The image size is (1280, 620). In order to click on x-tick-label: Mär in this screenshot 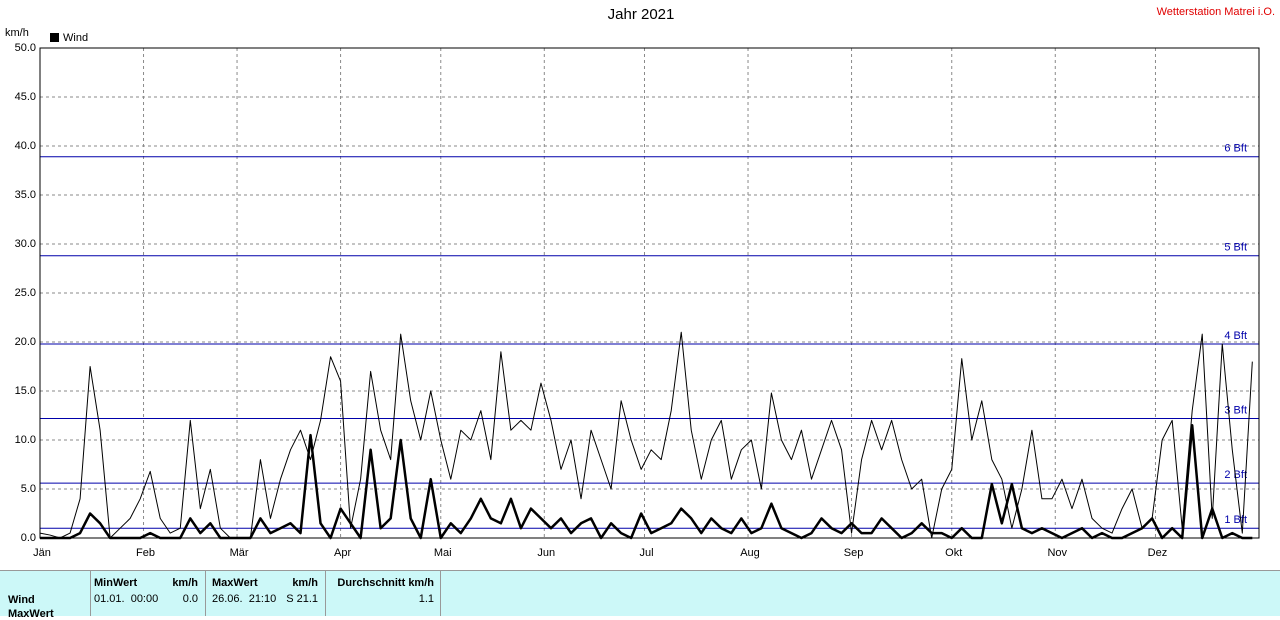, I will do `click(239, 553)`.